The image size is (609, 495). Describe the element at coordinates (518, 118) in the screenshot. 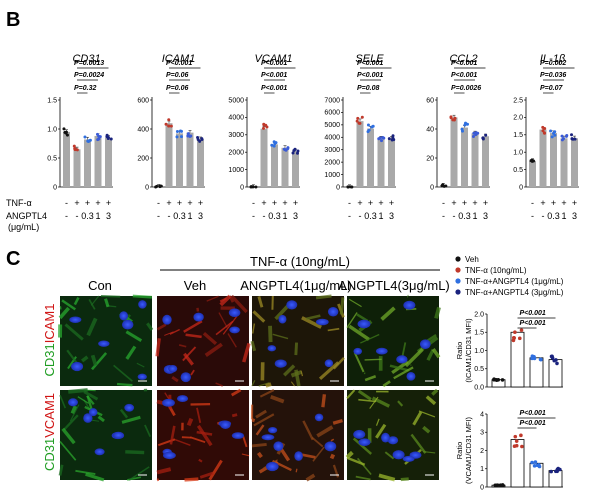

I see `y-tick-label: 2.0` at that location.